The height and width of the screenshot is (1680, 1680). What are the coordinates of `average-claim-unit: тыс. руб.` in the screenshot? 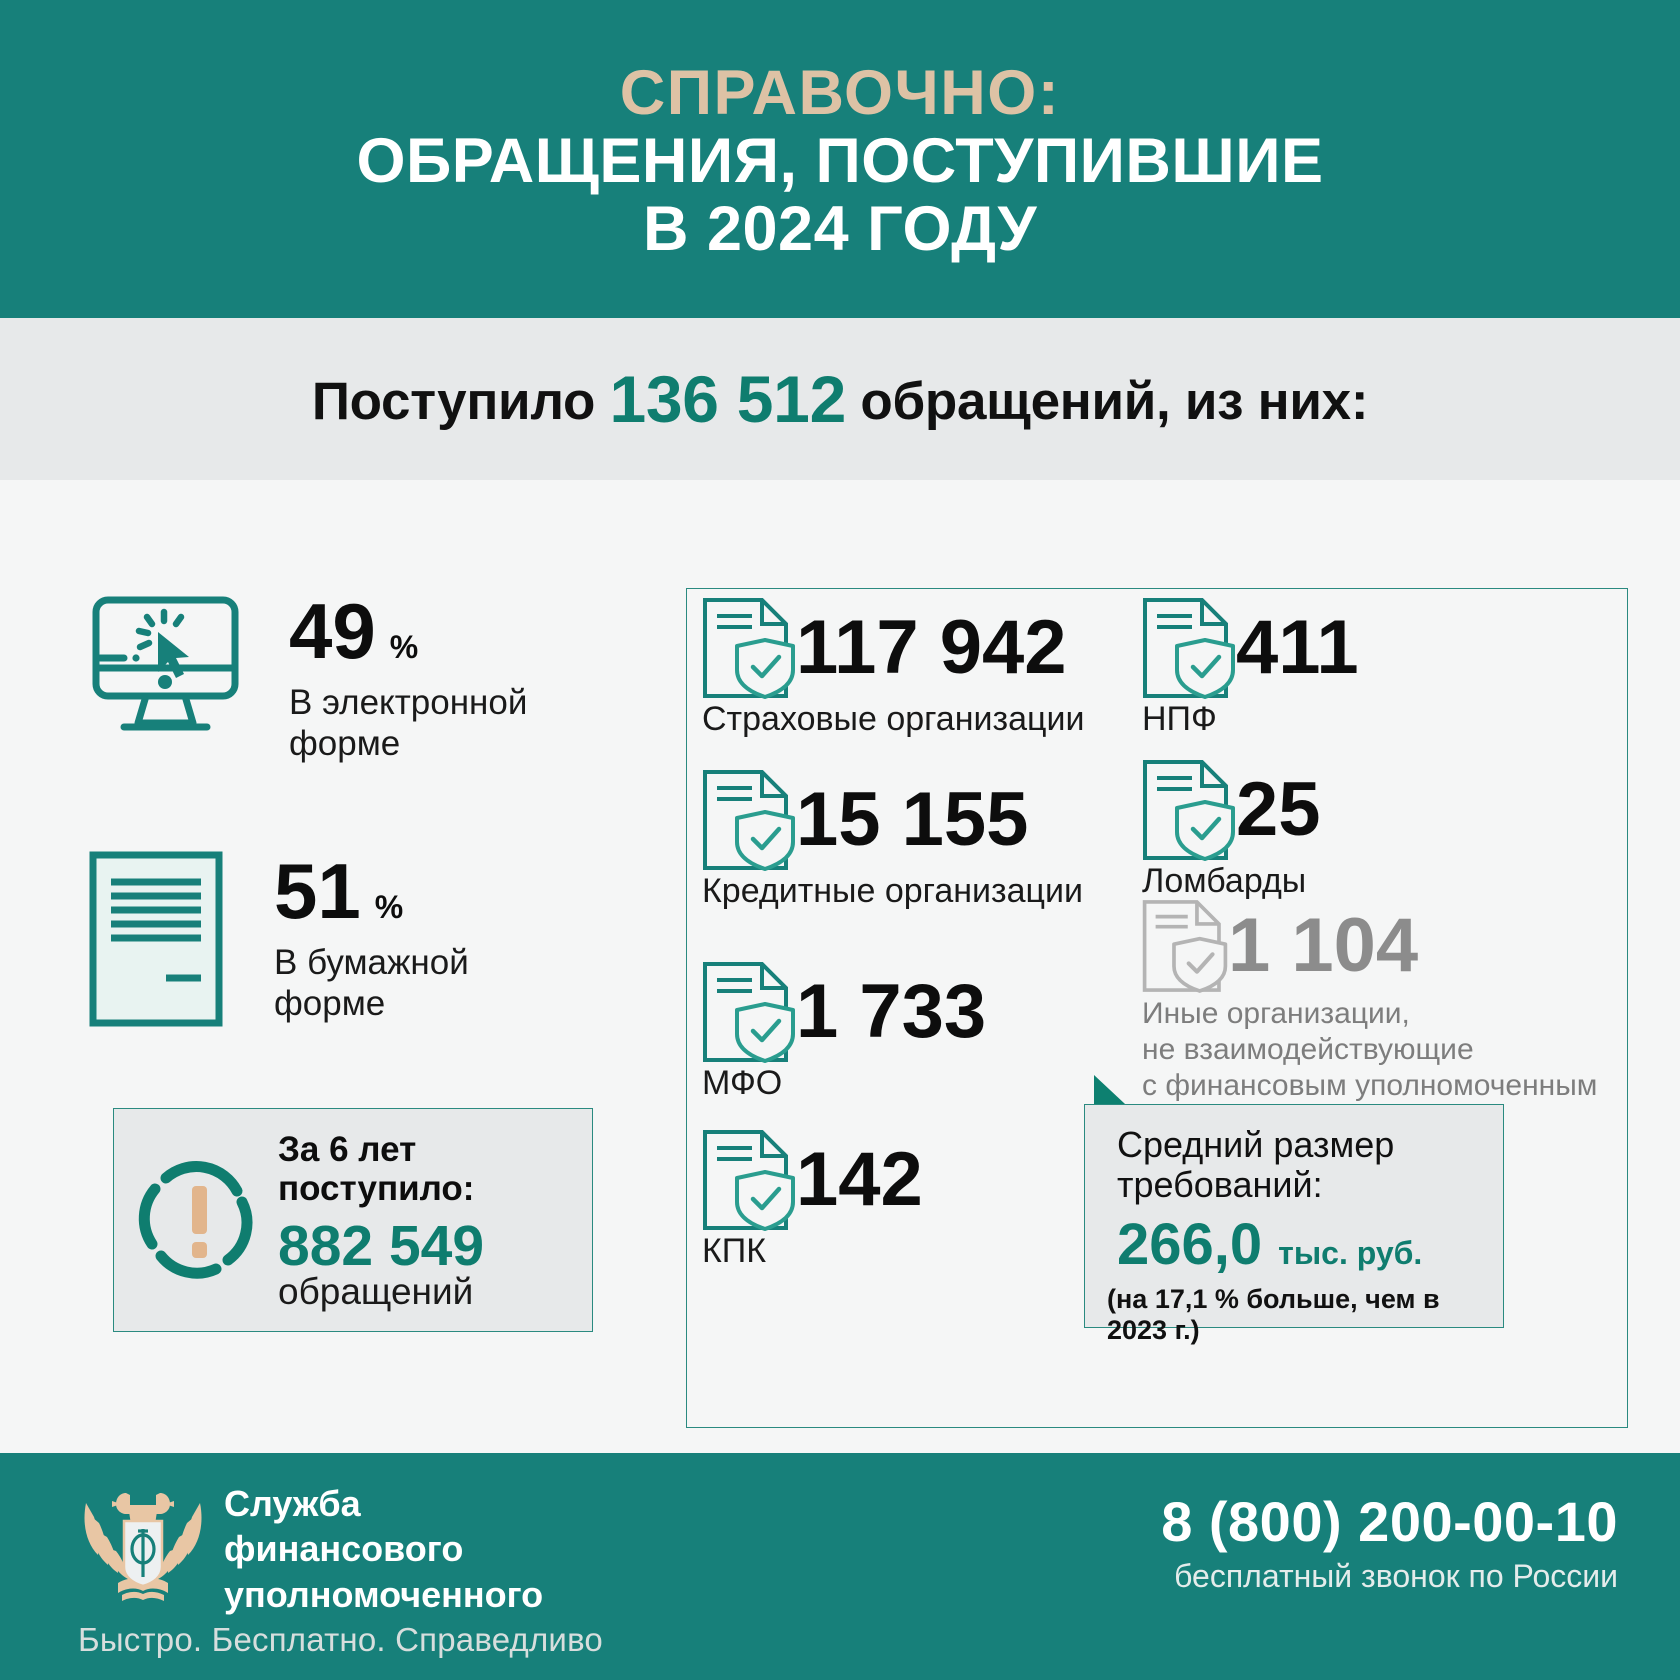 It's located at (1350, 1252).